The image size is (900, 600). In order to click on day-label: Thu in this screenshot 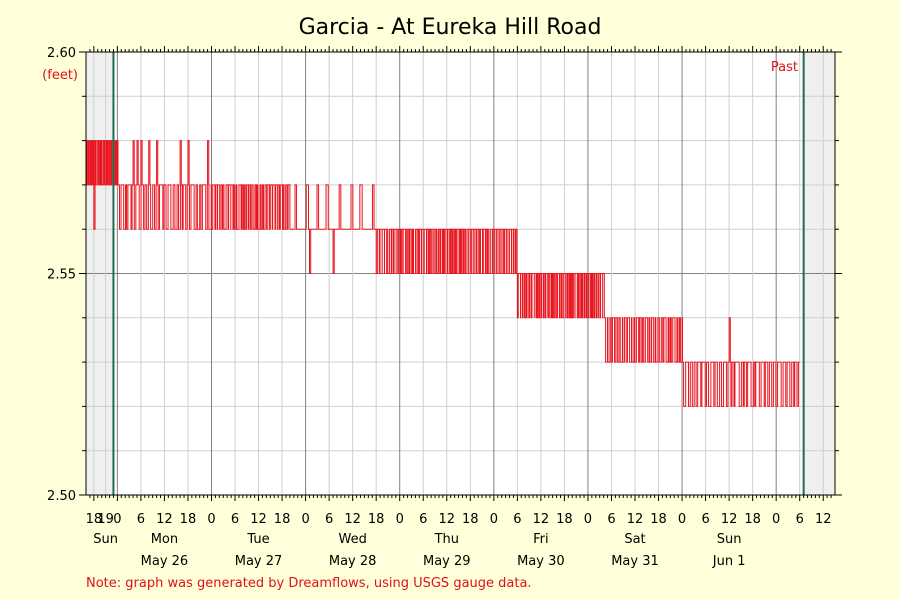, I will do `click(446, 539)`.